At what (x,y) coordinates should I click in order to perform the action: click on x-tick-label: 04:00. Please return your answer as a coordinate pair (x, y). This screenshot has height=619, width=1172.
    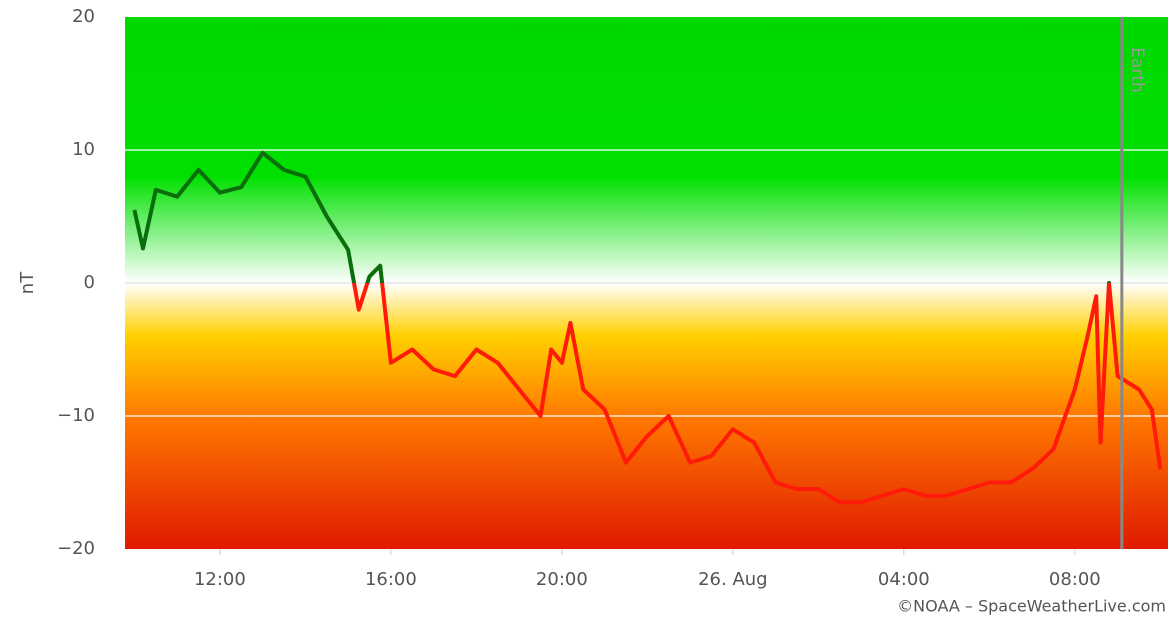
    Looking at the image, I should click on (904, 579).